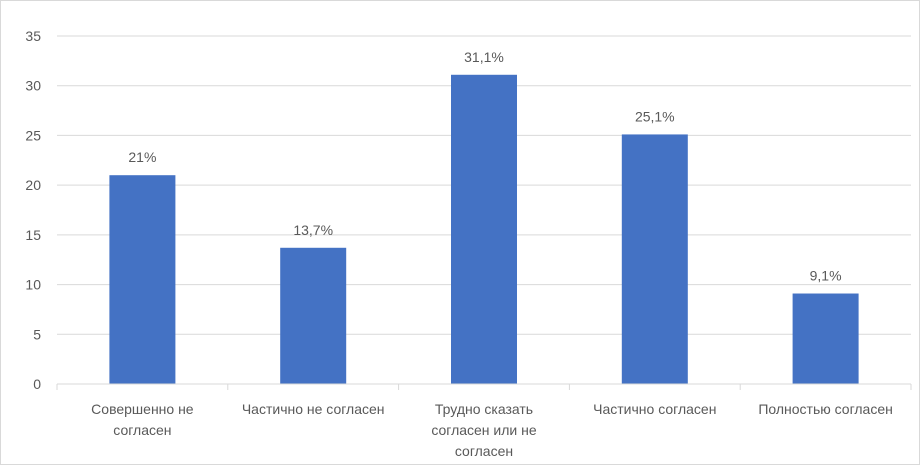 This screenshot has height=471, width=922. What do you see at coordinates (37, 334) in the screenshot?
I see `y-tick-label: 5` at bounding box center [37, 334].